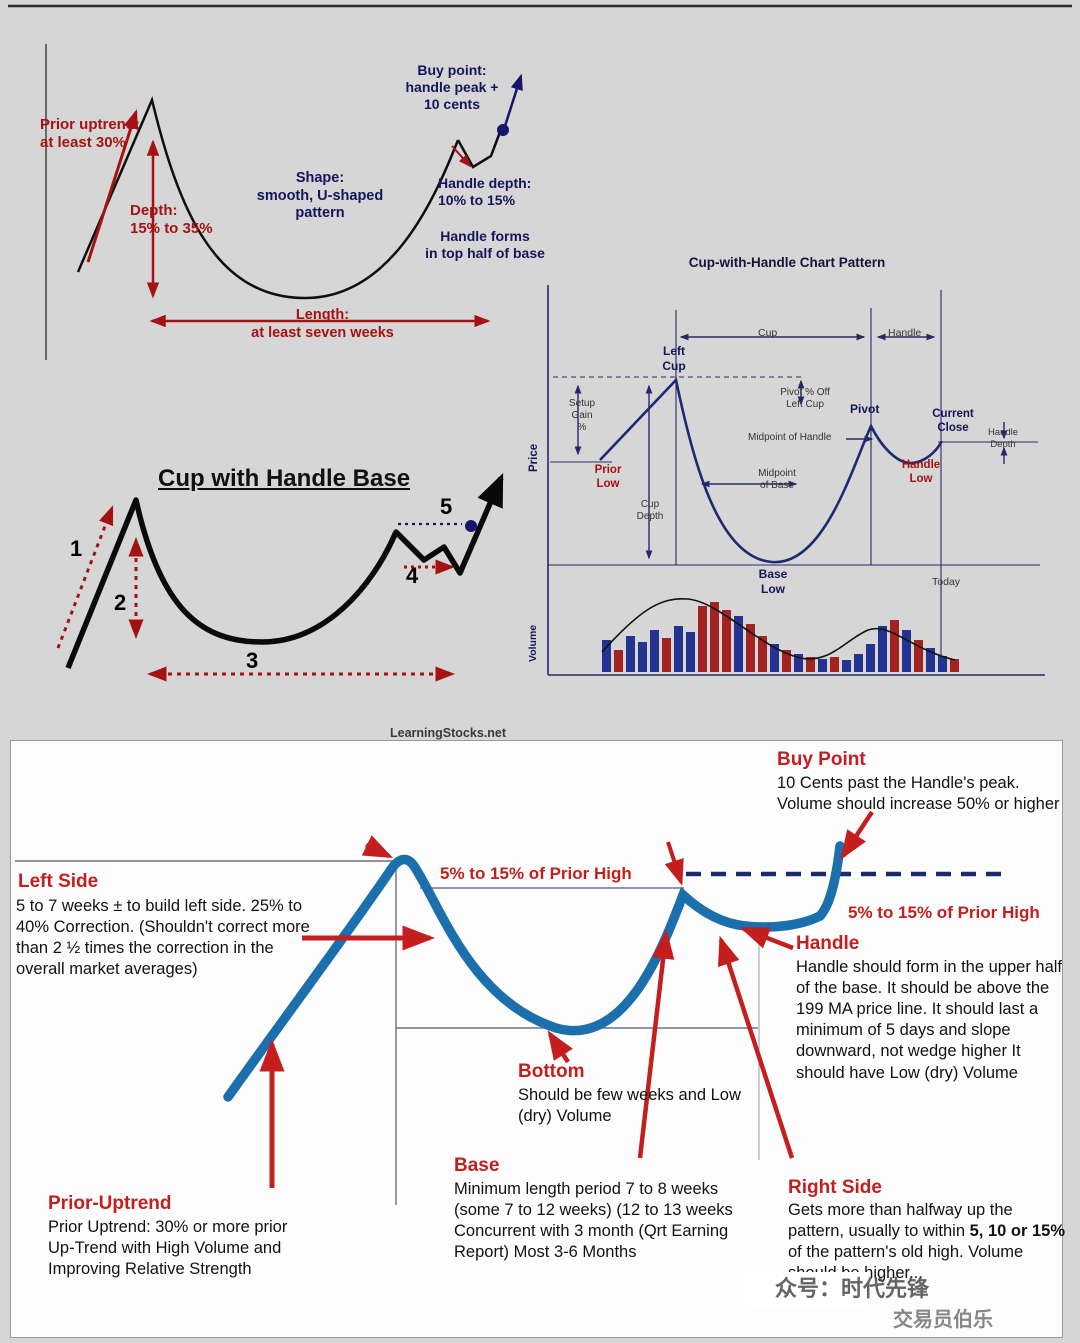  Describe the element at coordinates (551, 1071) in the screenshot. I see `bottom-heading: Bottom` at that location.